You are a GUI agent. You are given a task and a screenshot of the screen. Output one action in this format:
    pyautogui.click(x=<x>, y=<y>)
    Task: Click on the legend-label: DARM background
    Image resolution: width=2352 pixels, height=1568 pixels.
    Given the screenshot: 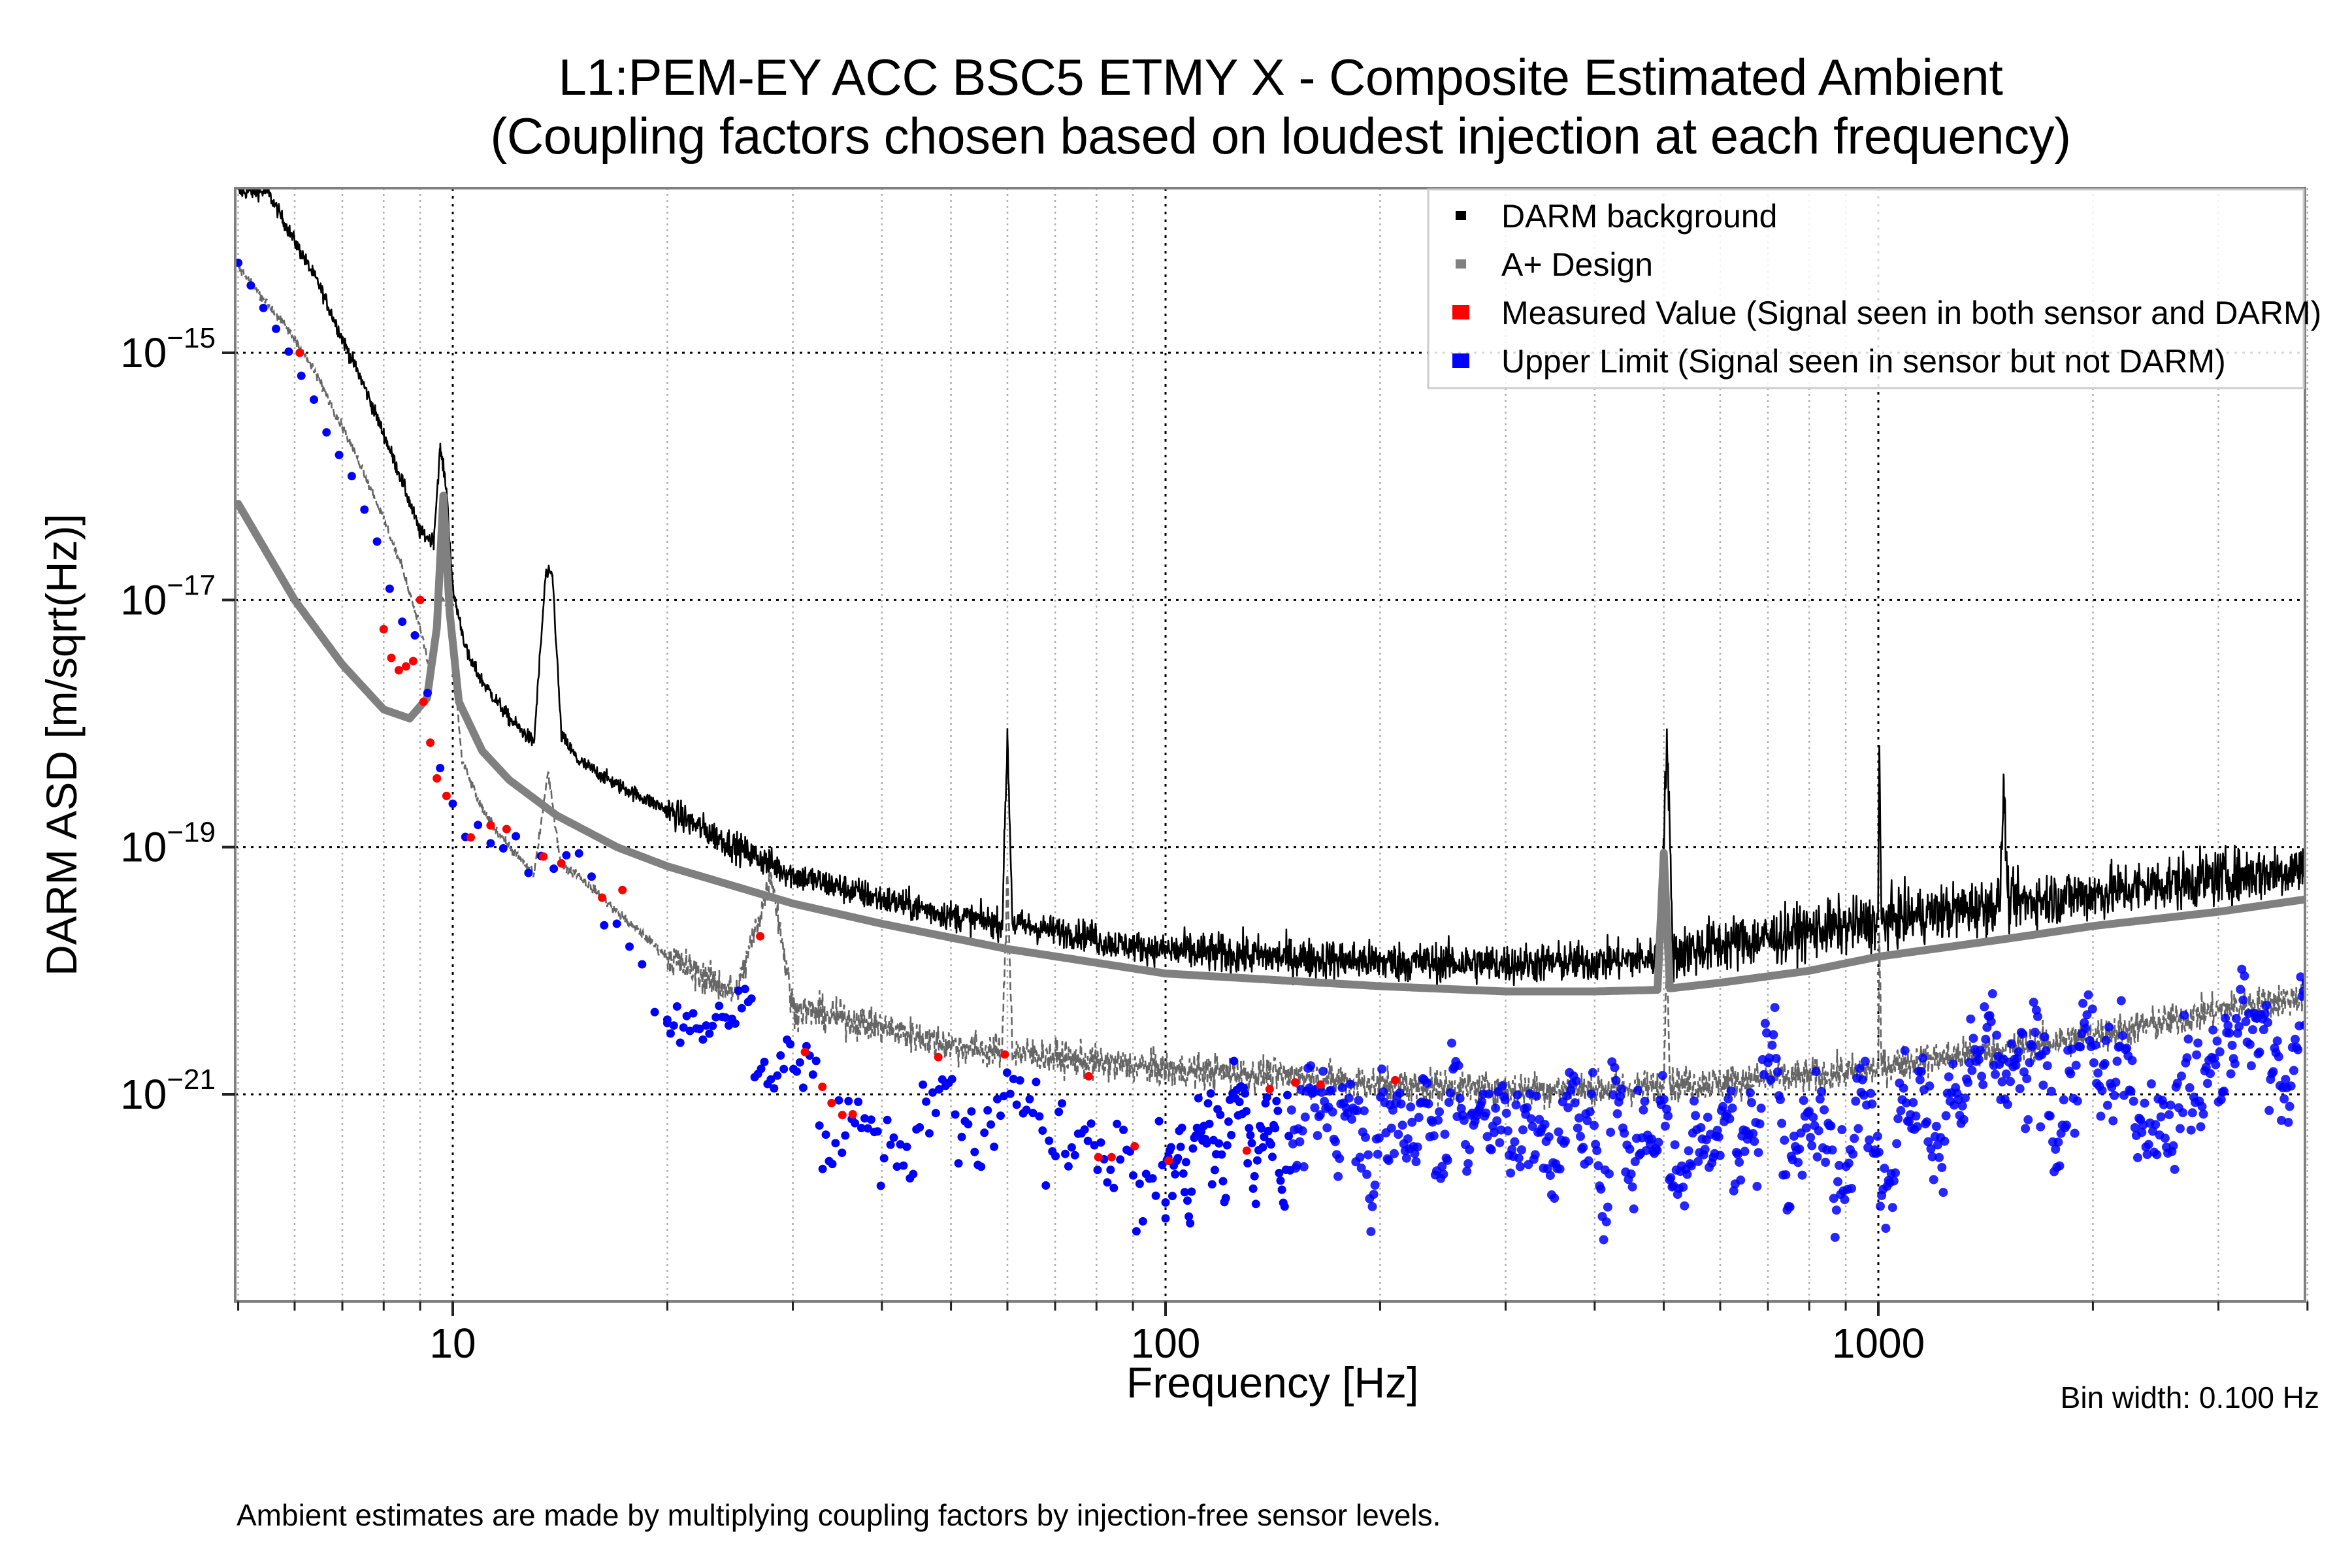 What is the action you would take?
    pyautogui.click(x=1639, y=216)
    